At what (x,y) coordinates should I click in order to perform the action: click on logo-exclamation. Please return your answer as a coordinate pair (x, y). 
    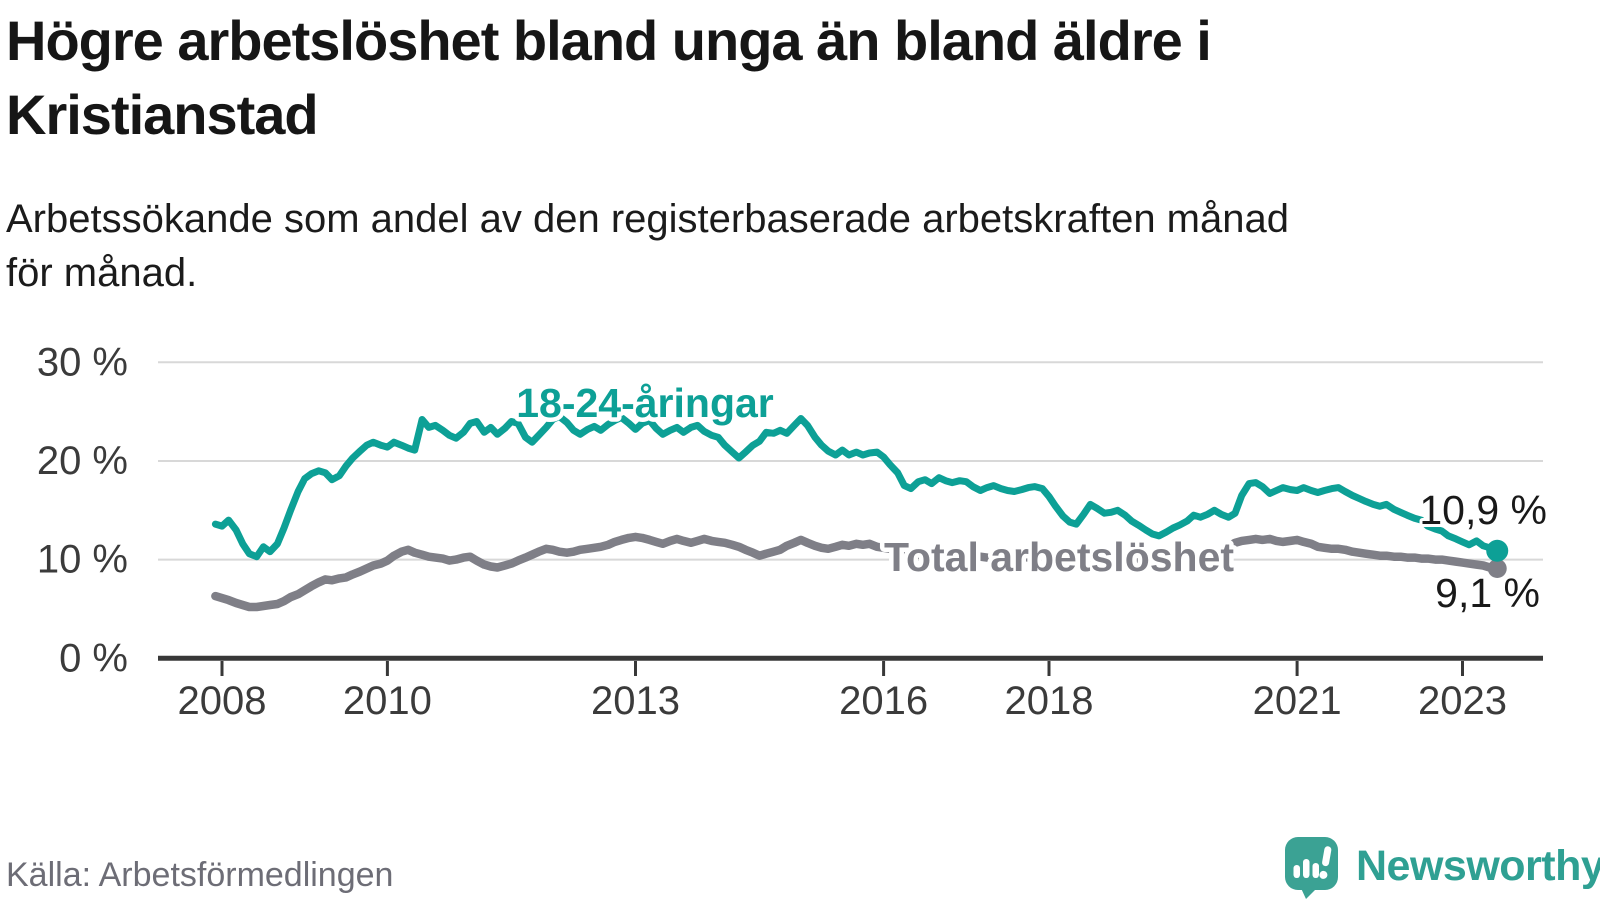
    Looking at the image, I should click on (1325, 862).